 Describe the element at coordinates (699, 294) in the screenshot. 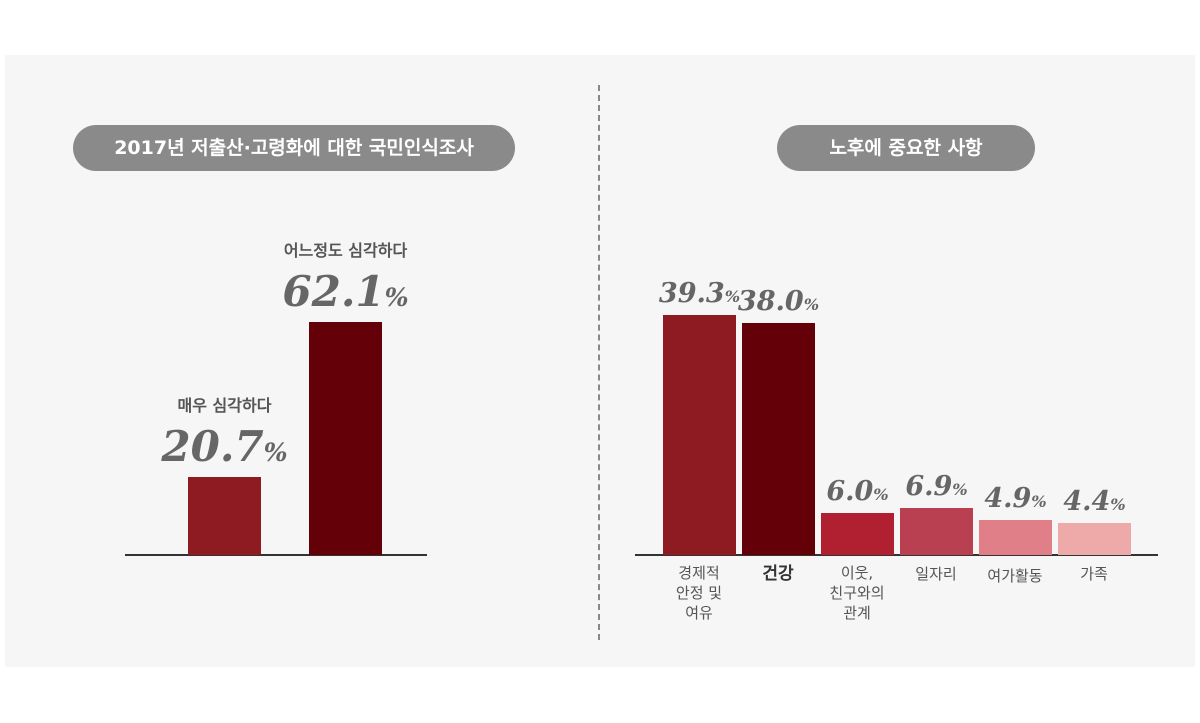

I see `value-label: 39.3%` at that location.